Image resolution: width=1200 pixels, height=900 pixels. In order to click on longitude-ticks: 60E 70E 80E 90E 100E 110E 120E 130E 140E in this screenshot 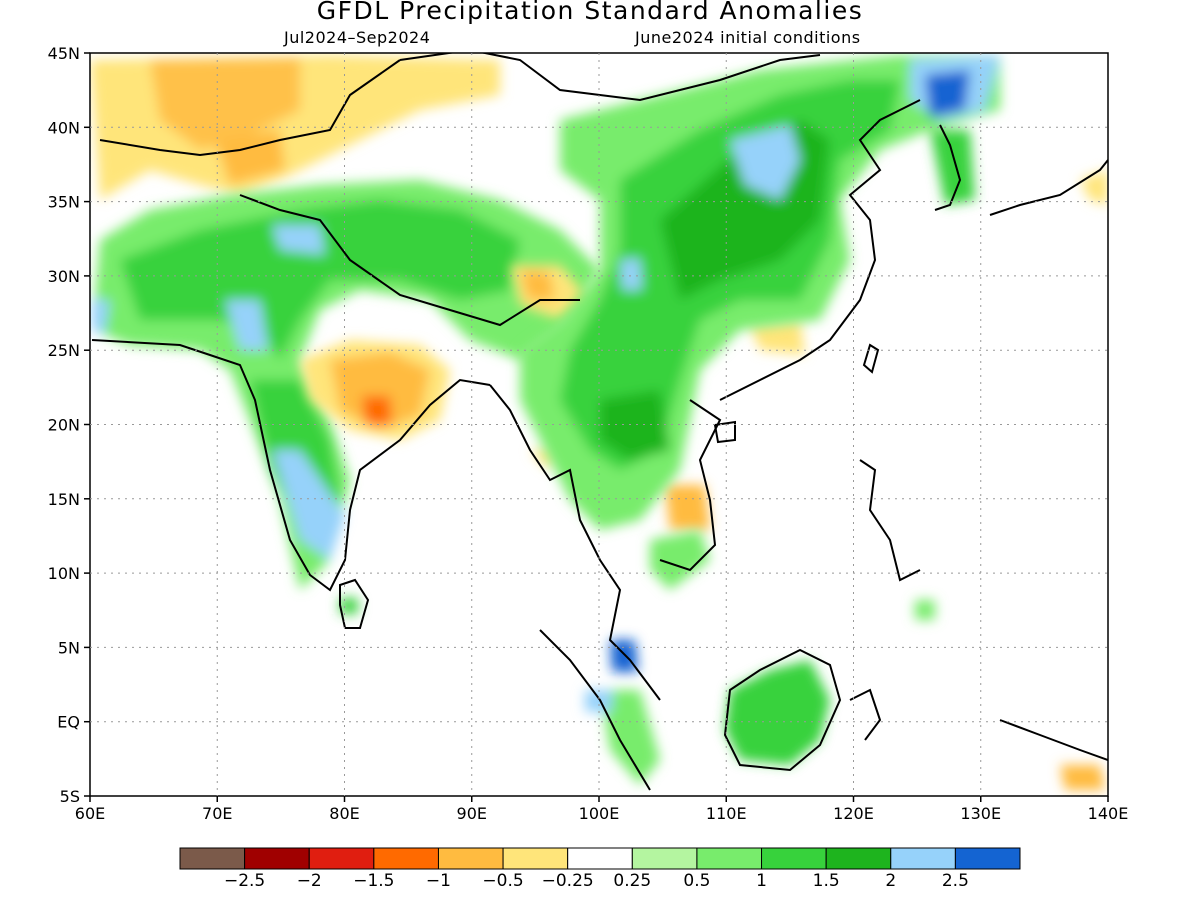, I will do `click(602, 809)`.